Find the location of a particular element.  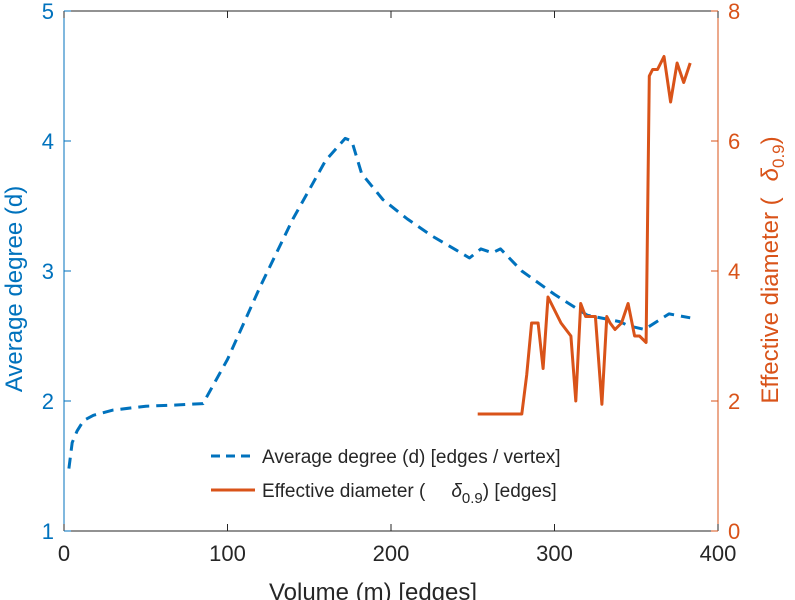

y-axis-right-label: Effective diameter ( δ0.9) is located at coordinates (772, 269).